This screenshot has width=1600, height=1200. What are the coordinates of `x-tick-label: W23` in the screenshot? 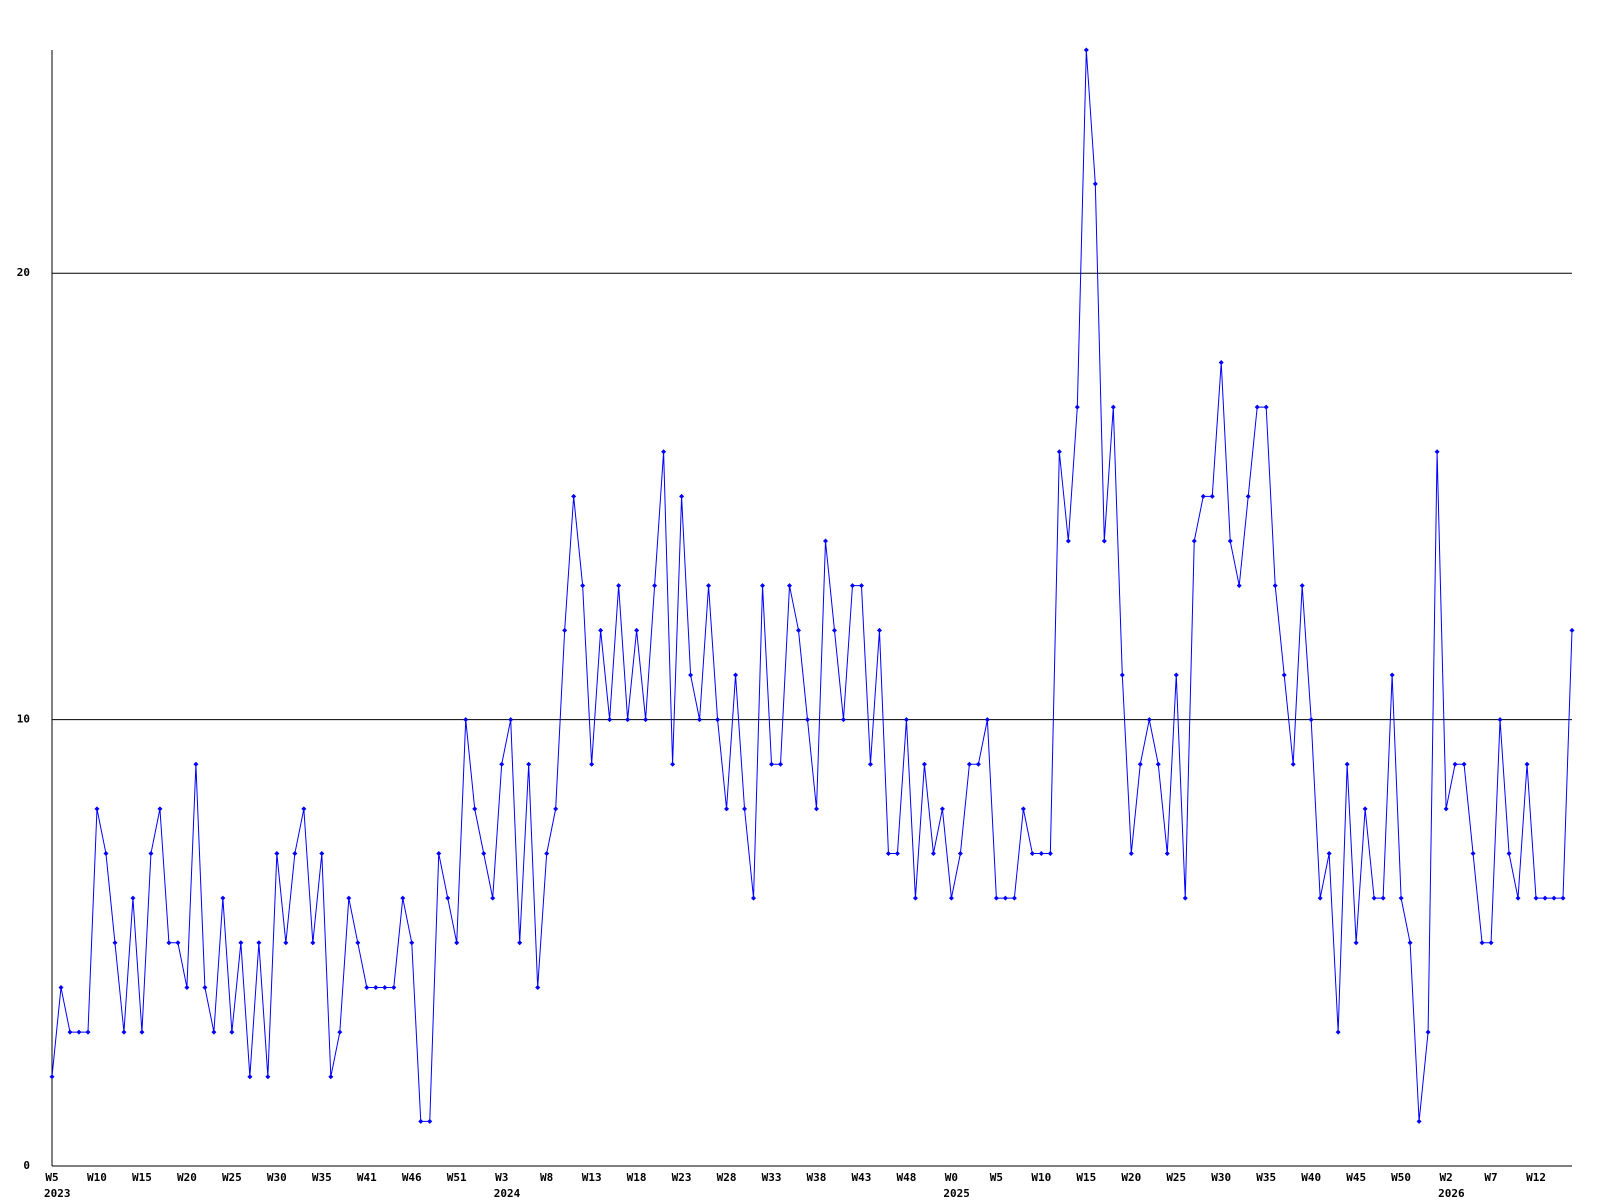 It's located at (682, 1177).